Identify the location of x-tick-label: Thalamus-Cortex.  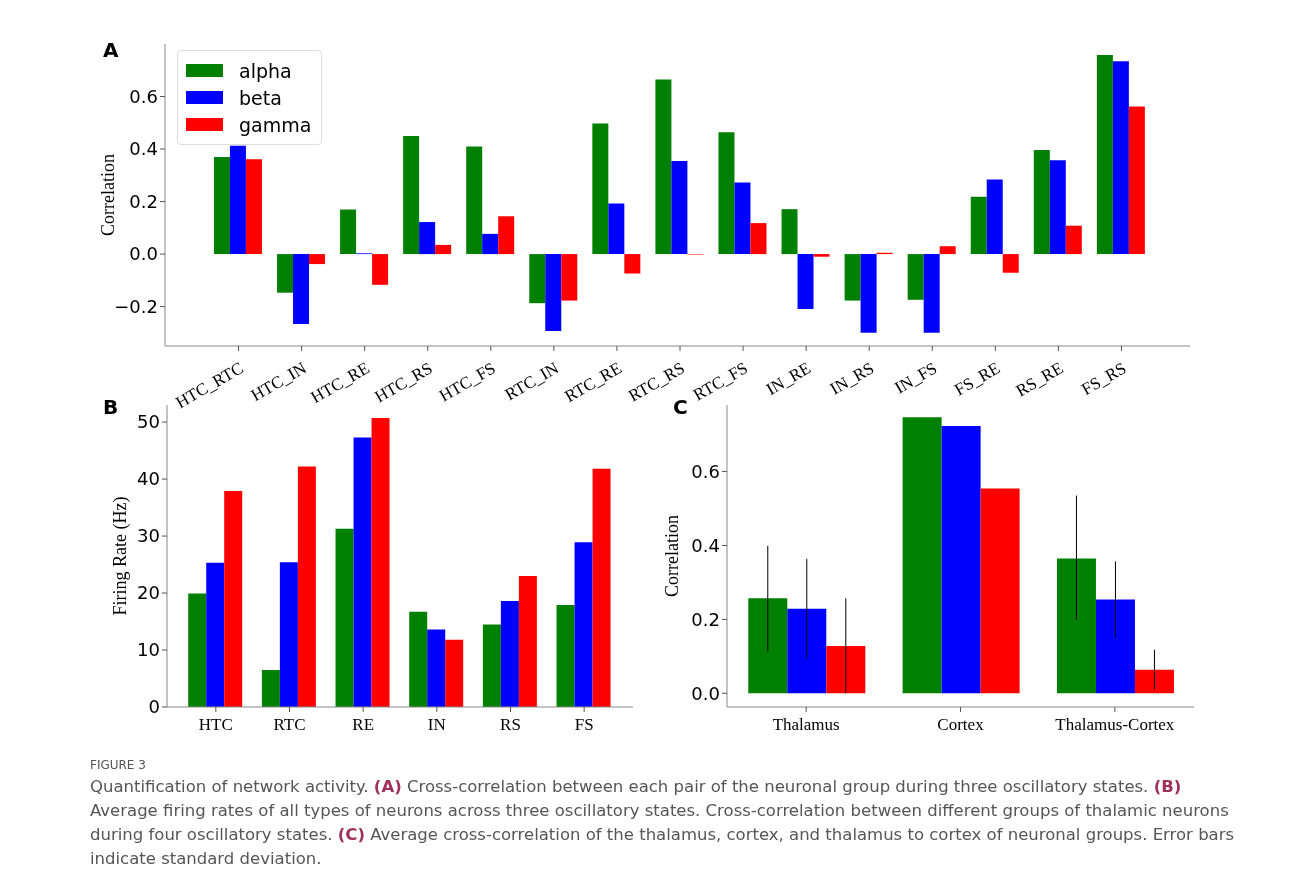
(1115, 724).